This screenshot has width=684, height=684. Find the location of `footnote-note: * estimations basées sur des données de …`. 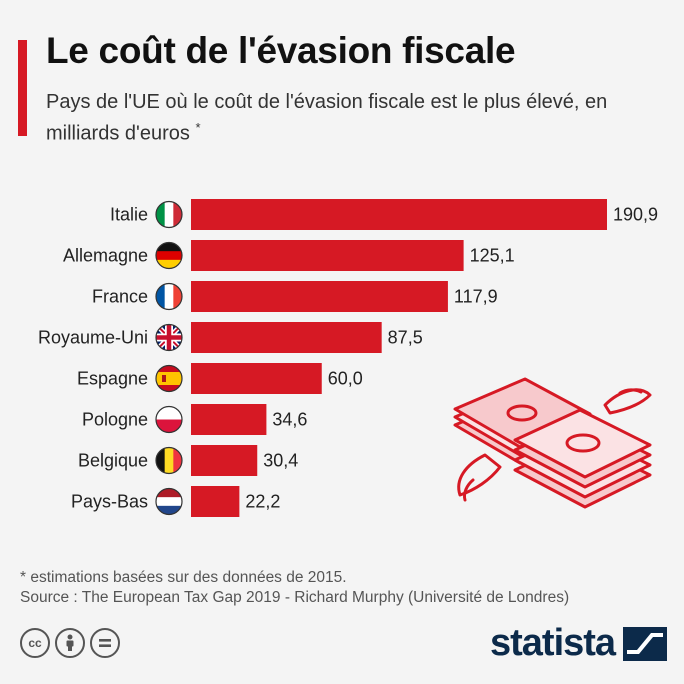

footnote-note: * estimations basées sur des données de … is located at coordinates (183, 577).